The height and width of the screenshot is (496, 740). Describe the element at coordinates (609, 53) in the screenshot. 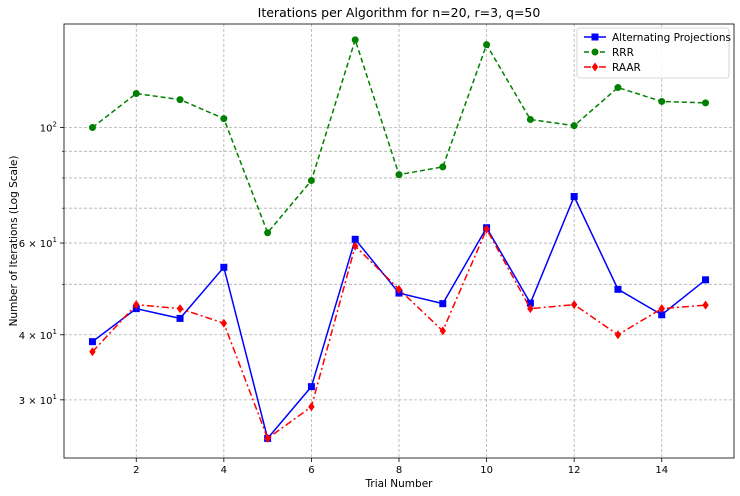

I see `legend-item: RRR` at that location.